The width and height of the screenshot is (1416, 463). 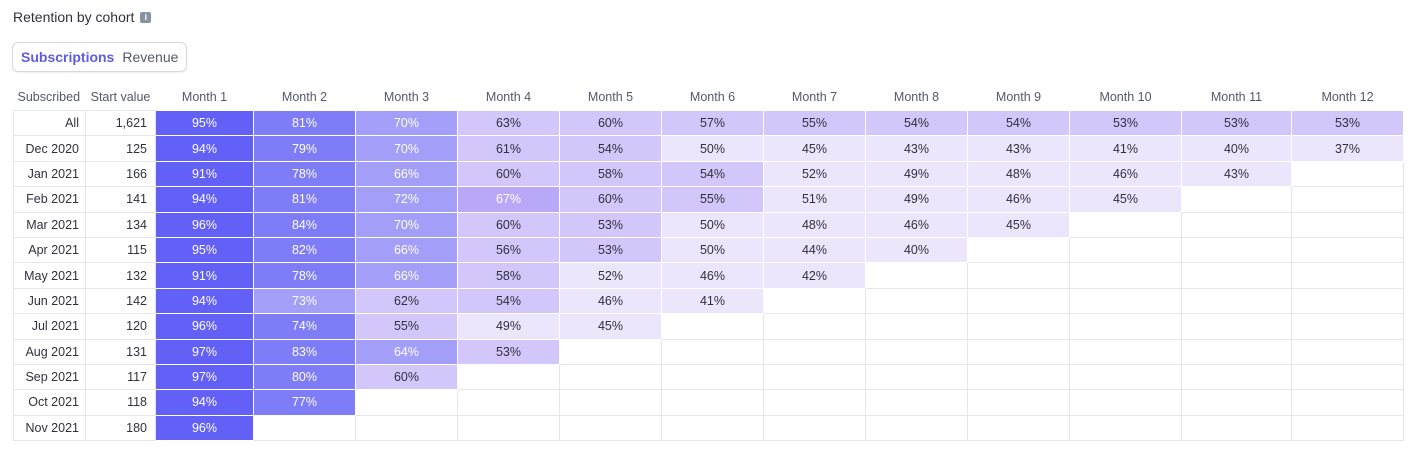 I want to click on metric-toggle: Subscriptions Revenue, so click(x=100, y=57).